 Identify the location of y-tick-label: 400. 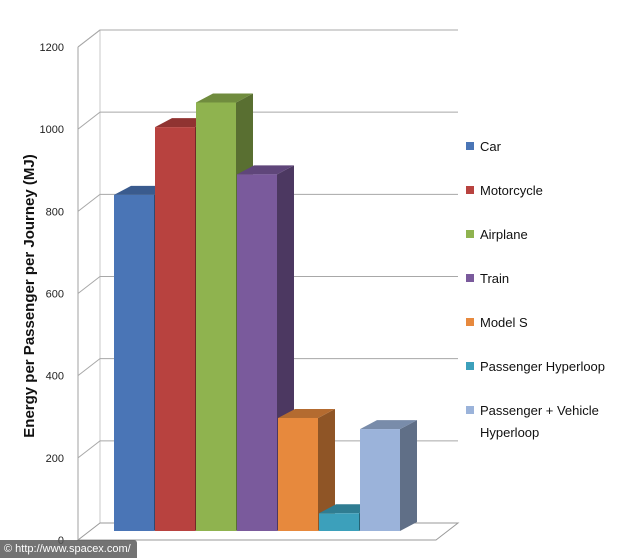
(55, 377).